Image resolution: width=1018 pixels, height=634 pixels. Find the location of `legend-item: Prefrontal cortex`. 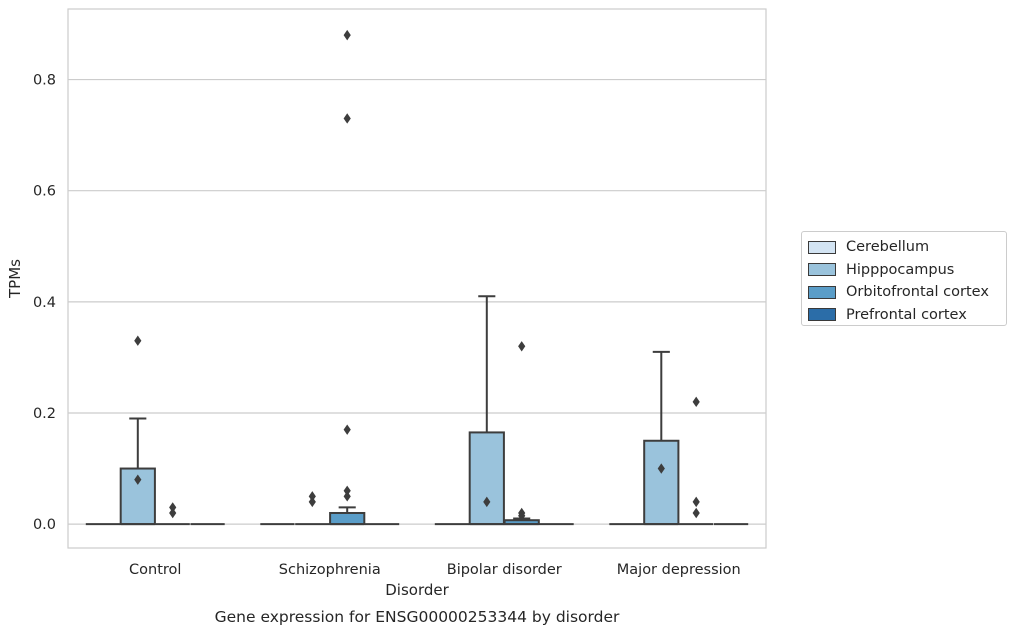

legend-item: Prefrontal cortex is located at coordinates (907, 315).